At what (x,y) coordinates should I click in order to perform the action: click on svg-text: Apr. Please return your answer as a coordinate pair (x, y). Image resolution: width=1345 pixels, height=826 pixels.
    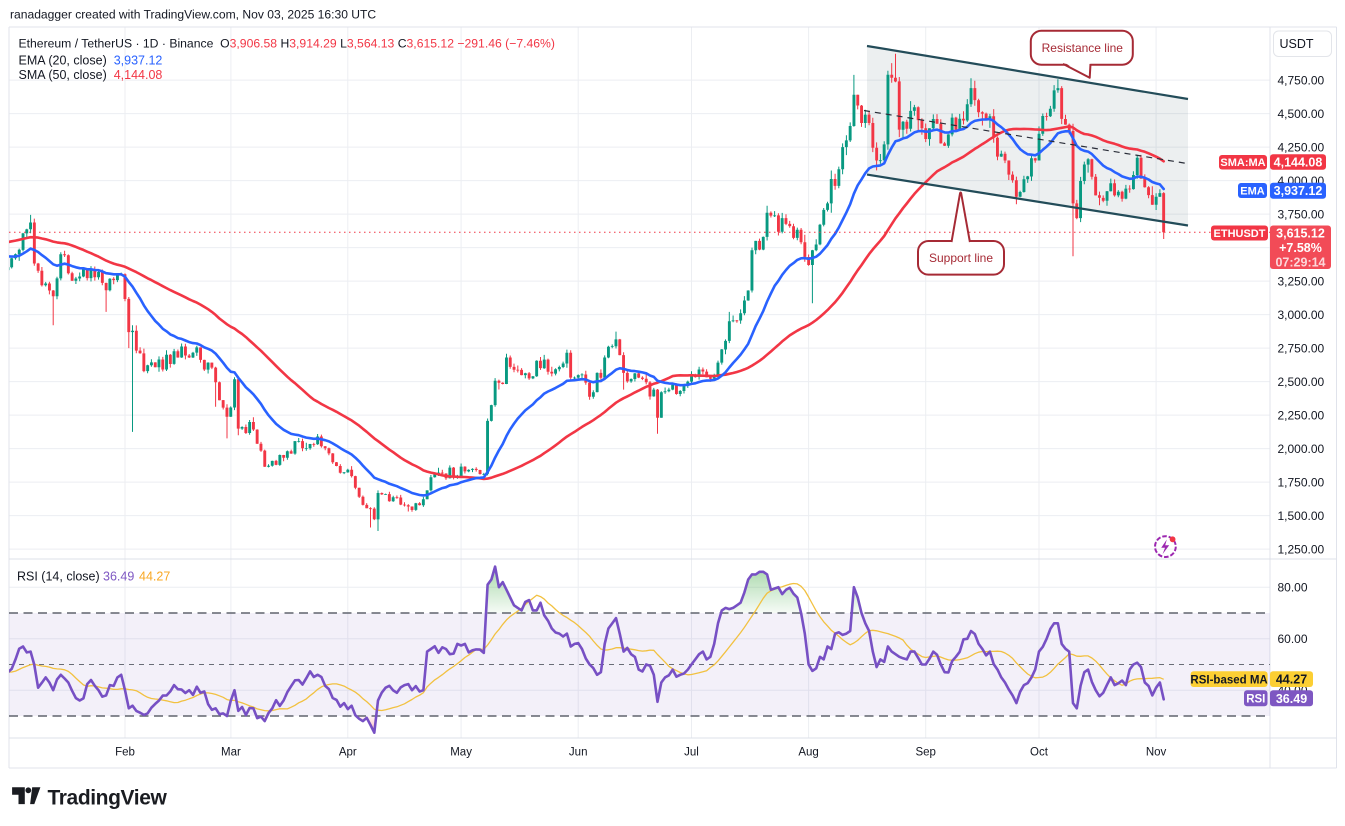
    Looking at the image, I should click on (348, 753).